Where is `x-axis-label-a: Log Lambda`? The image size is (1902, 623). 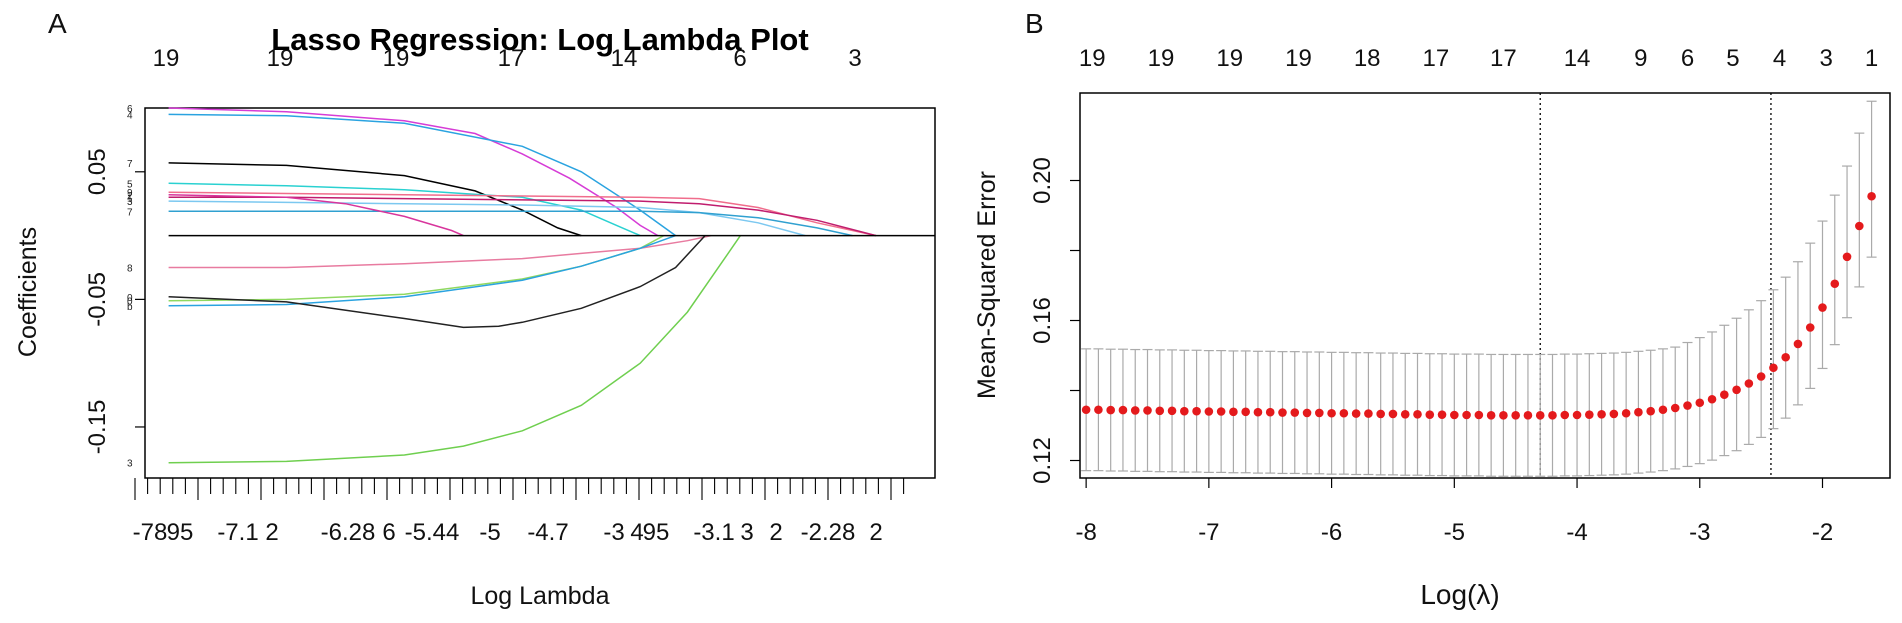 x-axis-label-a: Log Lambda is located at coordinates (539, 596).